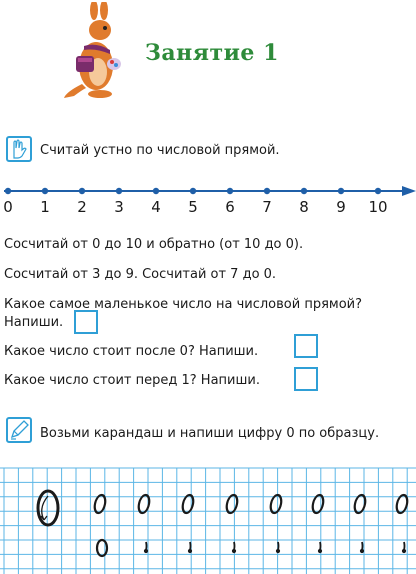 The width and height of the screenshot is (416, 574). I want to click on number-line: 0 1 2 3 4 5 6 7 8 9 10, so click(209, 201).